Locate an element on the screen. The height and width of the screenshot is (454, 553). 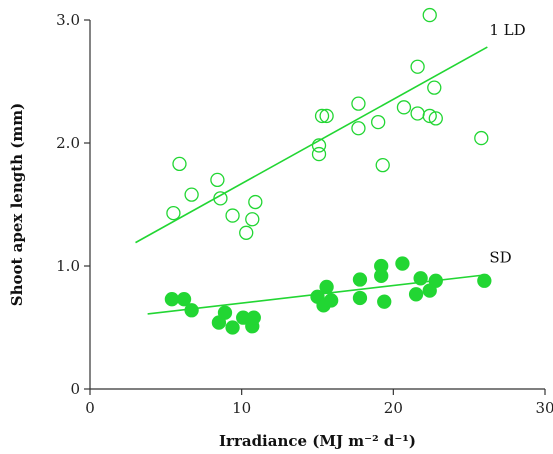
x-axis-title: Irradiance (MJ m⁻² d⁻¹) is located at coordinates (317, 441).